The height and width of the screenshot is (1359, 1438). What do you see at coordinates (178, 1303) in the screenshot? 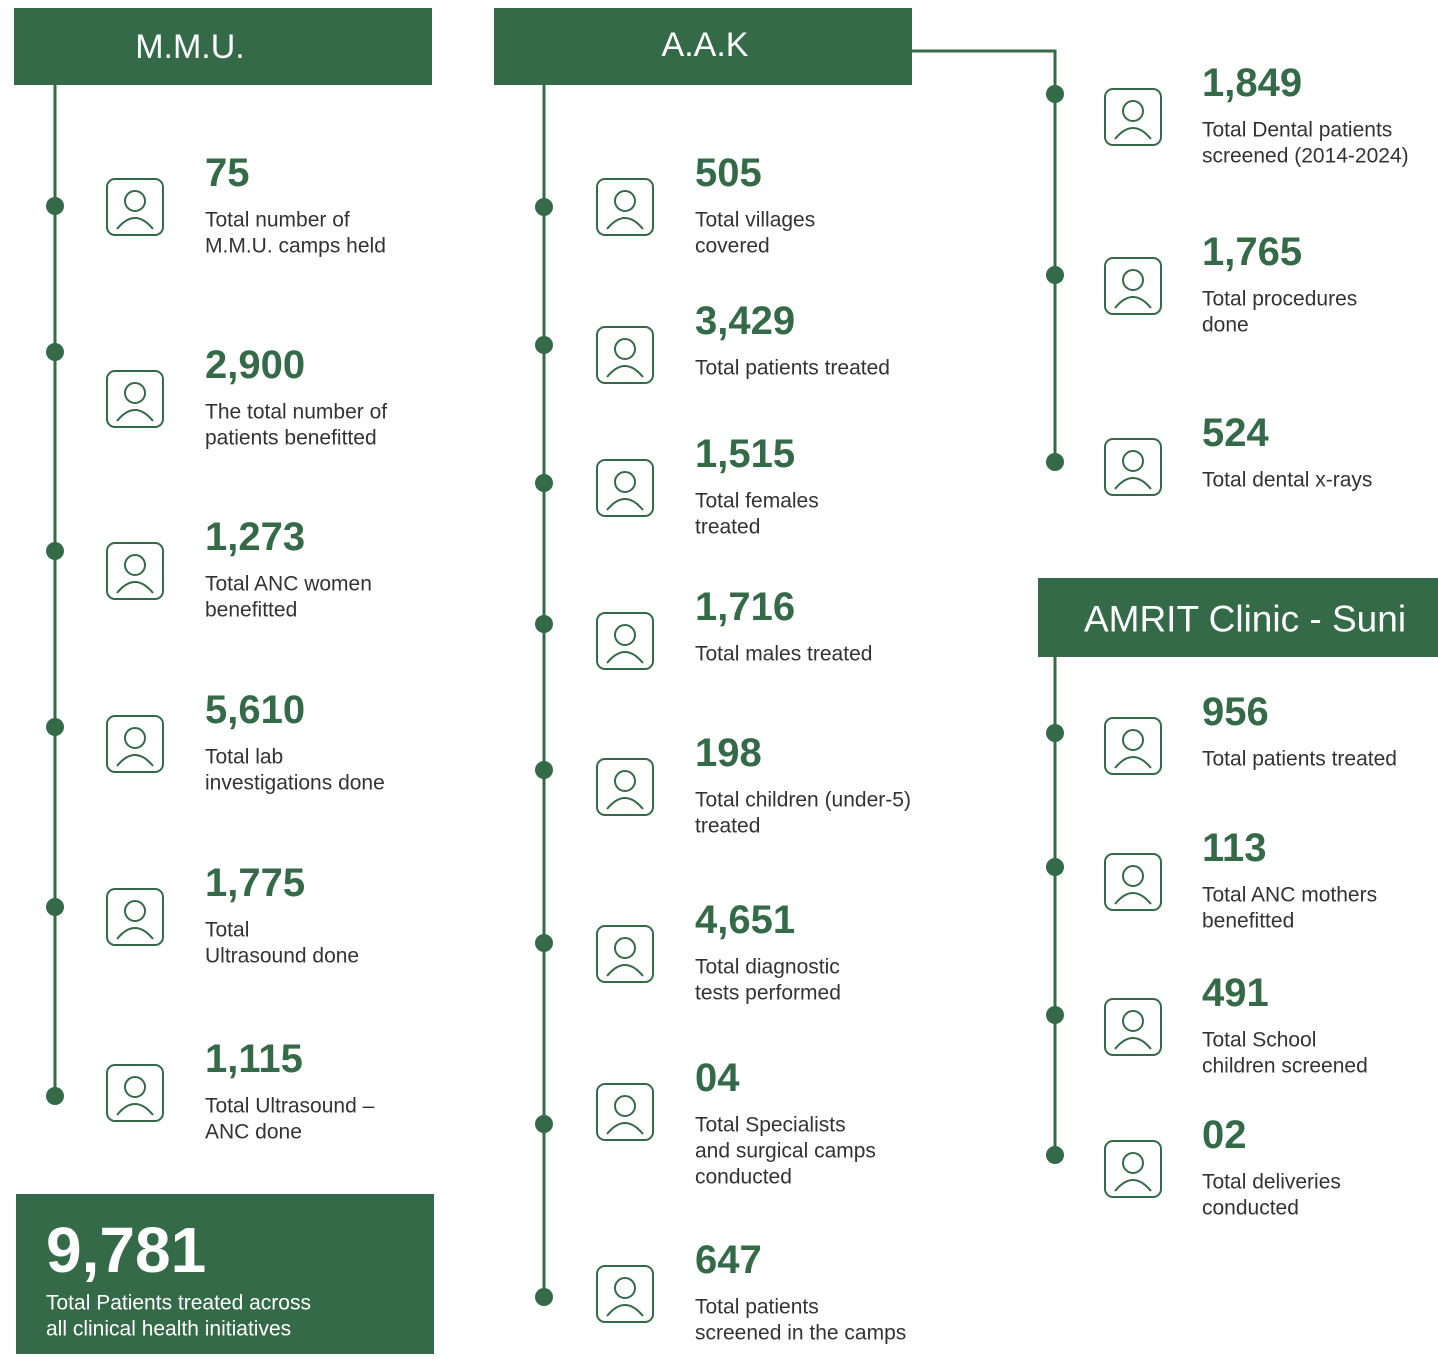
I see `total-label: Total Patients treated across` at bounding box center [178, 1303].